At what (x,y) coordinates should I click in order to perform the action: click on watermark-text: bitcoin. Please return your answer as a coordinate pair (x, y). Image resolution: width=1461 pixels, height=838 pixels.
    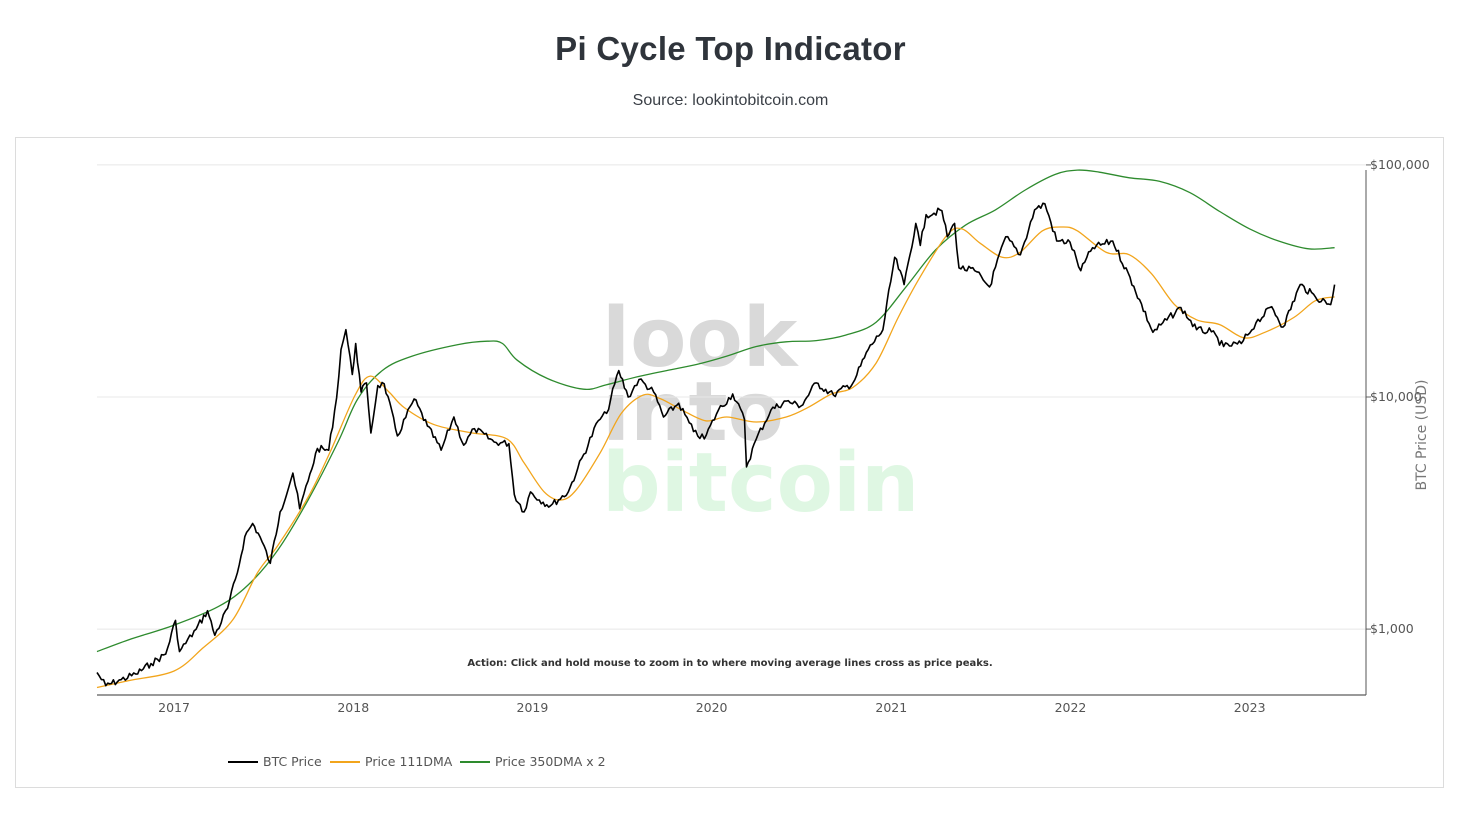
    Looking at the image, I should click on (760, 483).